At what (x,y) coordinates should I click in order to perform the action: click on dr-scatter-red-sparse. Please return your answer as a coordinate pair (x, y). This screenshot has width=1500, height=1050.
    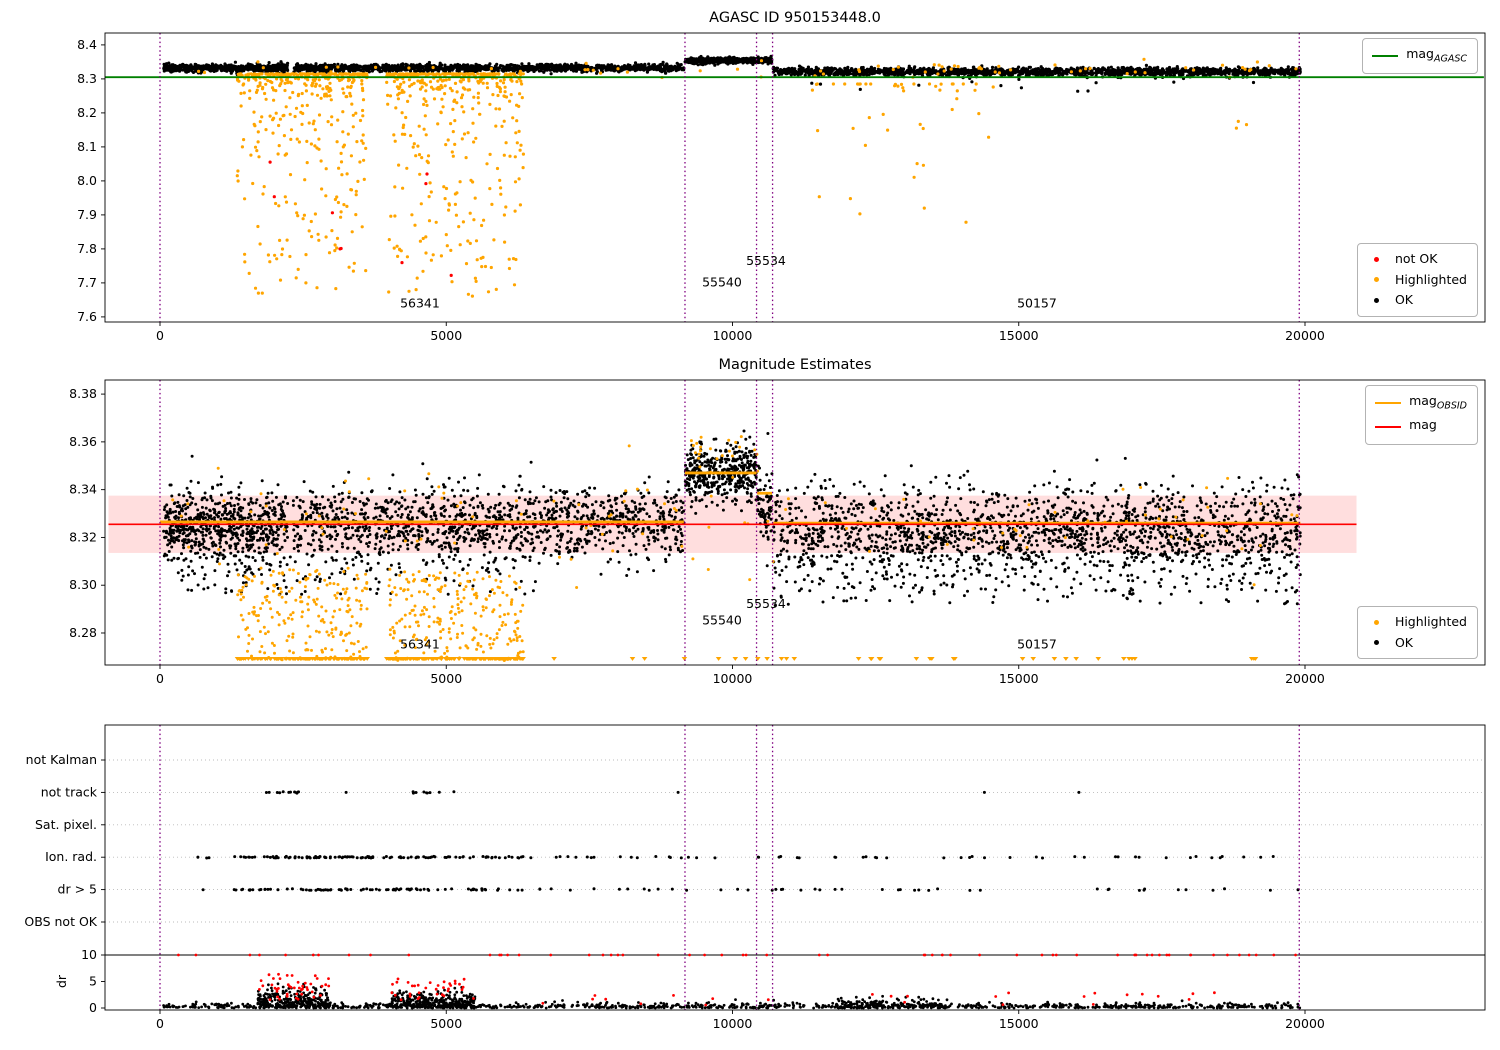
    Looking at the image, I should click on (878, 999).